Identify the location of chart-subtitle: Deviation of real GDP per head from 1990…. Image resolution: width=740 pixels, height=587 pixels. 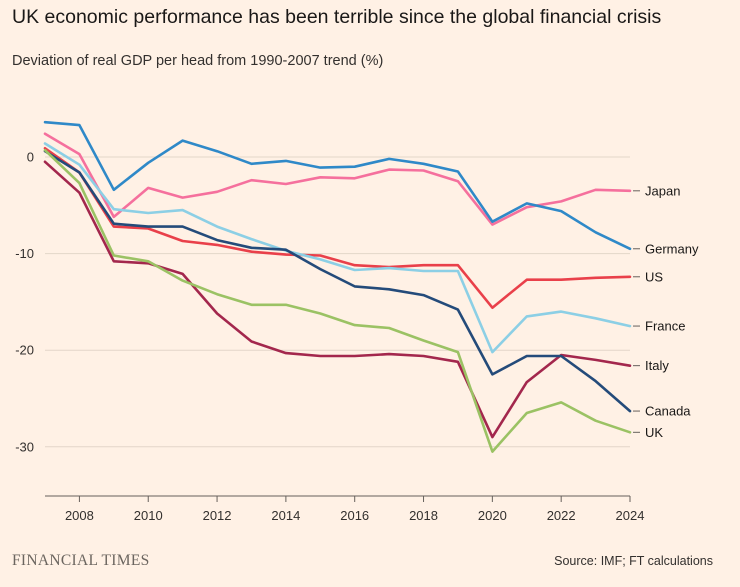
(198, 61).